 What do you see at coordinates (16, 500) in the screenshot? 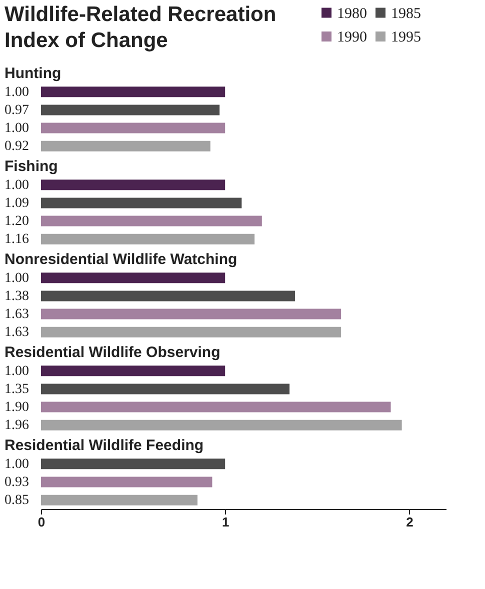
I see `data-label: 0.85` at bounding box center [16, 500].